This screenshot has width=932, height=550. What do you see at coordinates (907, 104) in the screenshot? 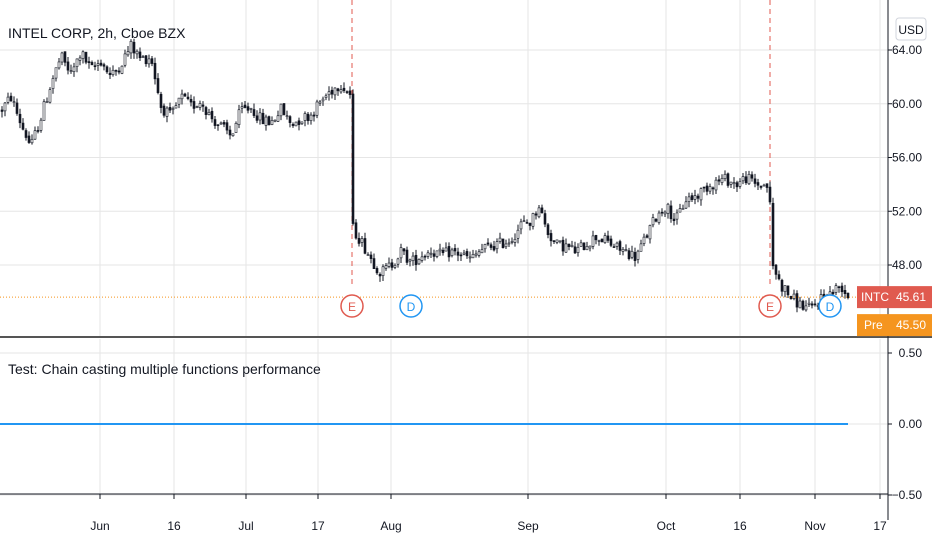
I see `price-tick-label: 60.00` at bounding box center [907, 104].